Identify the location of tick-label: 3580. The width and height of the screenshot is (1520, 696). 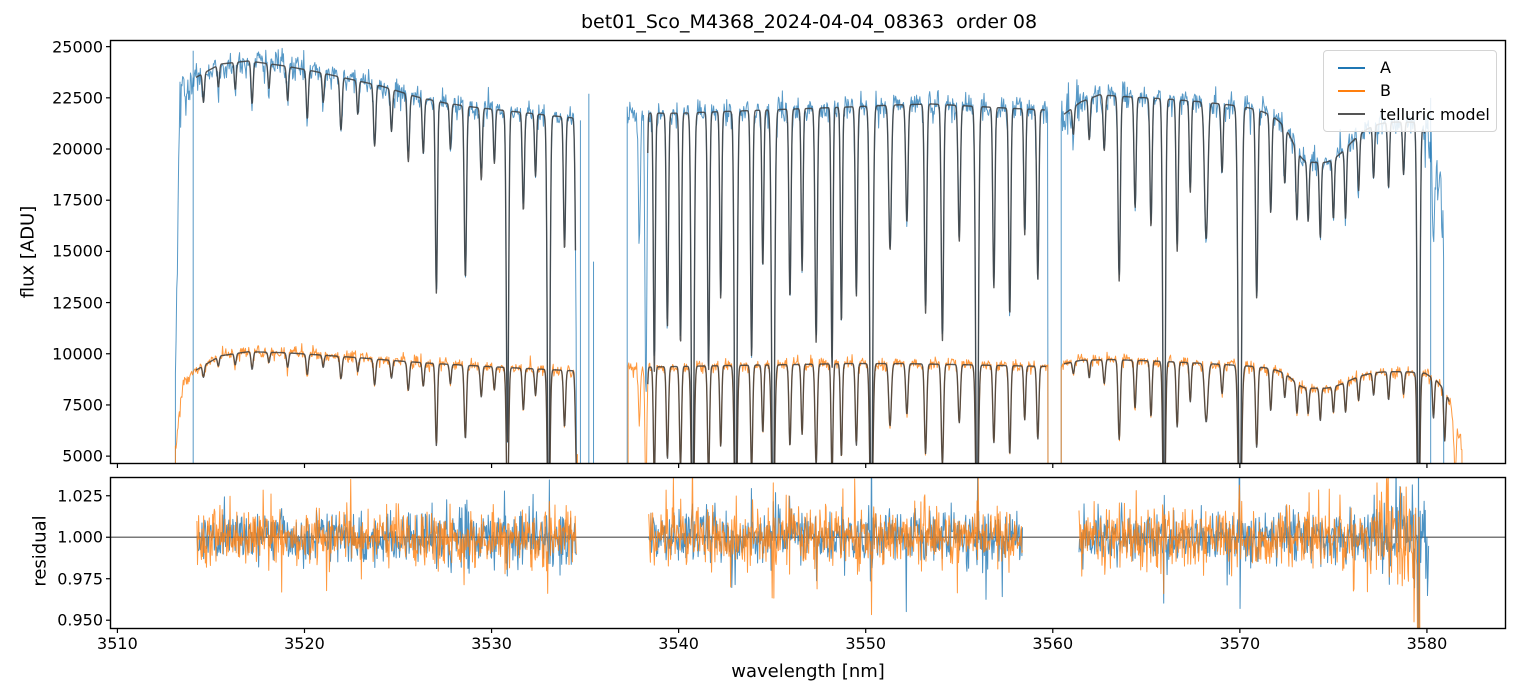
(1427, 643).